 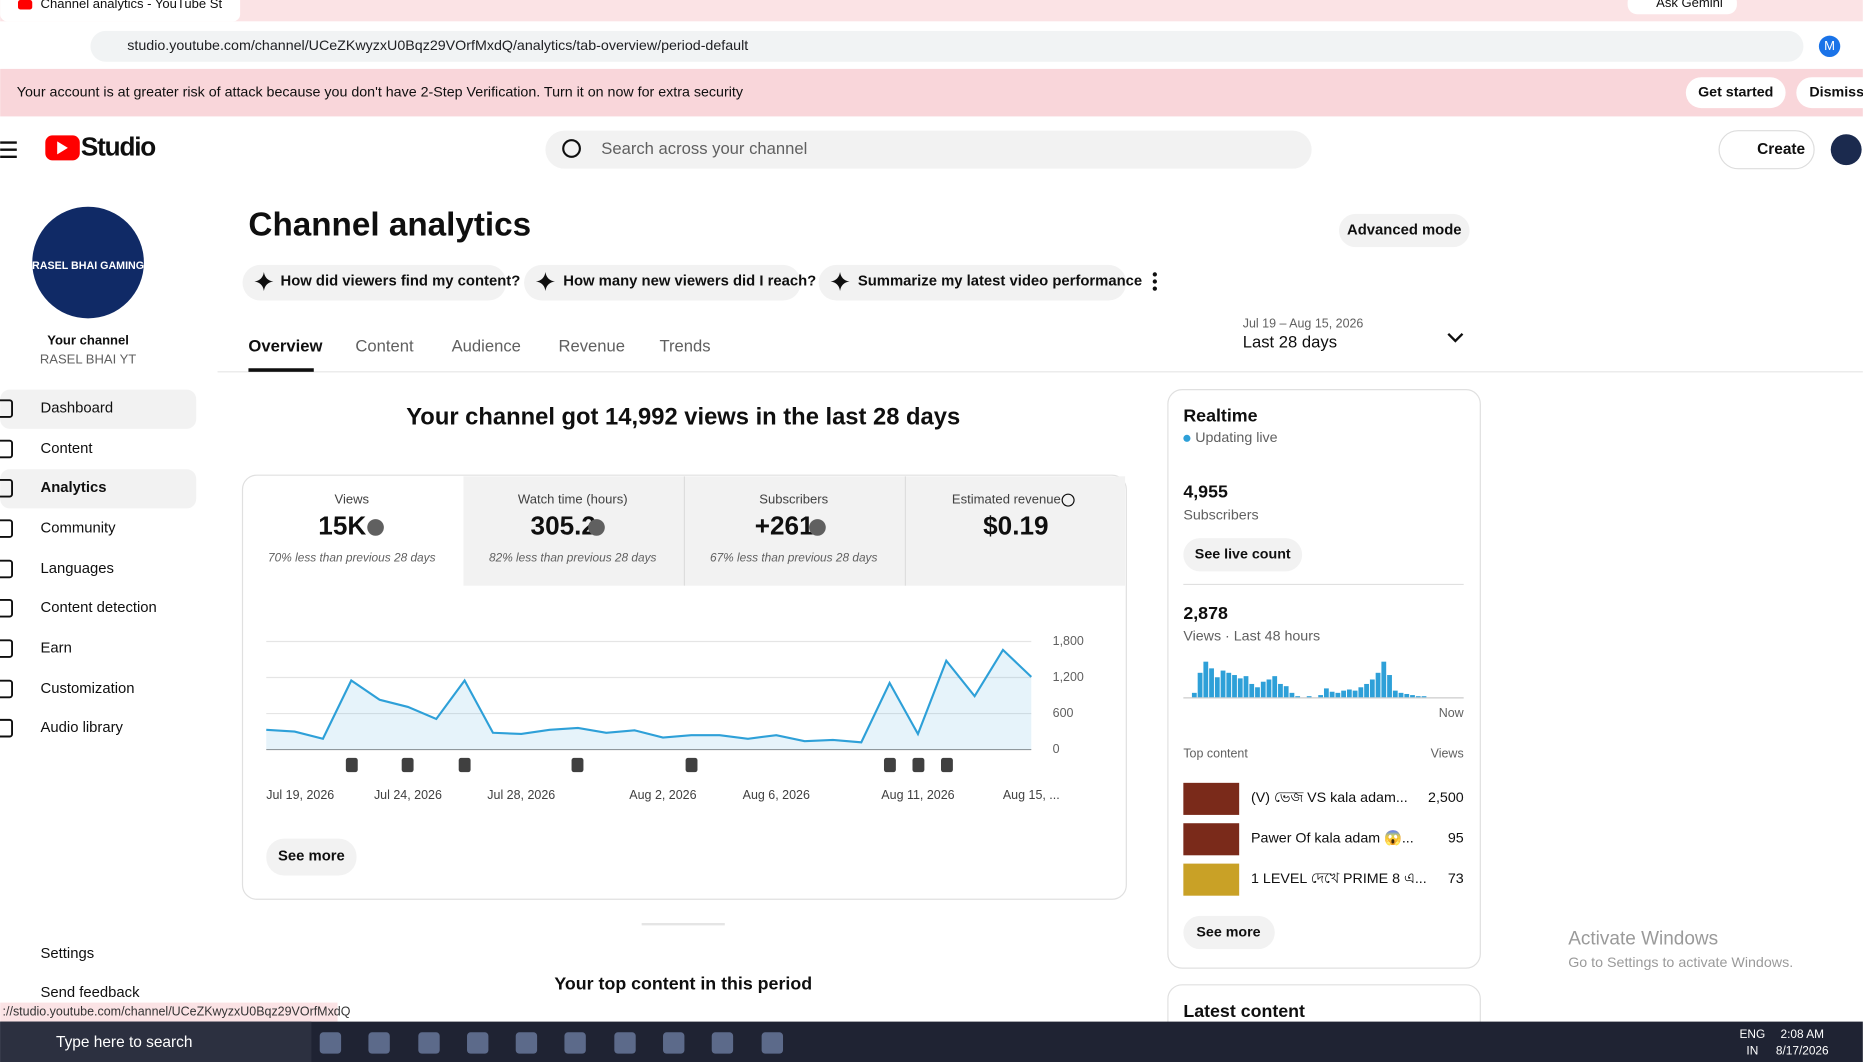 I want to click on metric-value: 305.2, so click(x=563, y=525).